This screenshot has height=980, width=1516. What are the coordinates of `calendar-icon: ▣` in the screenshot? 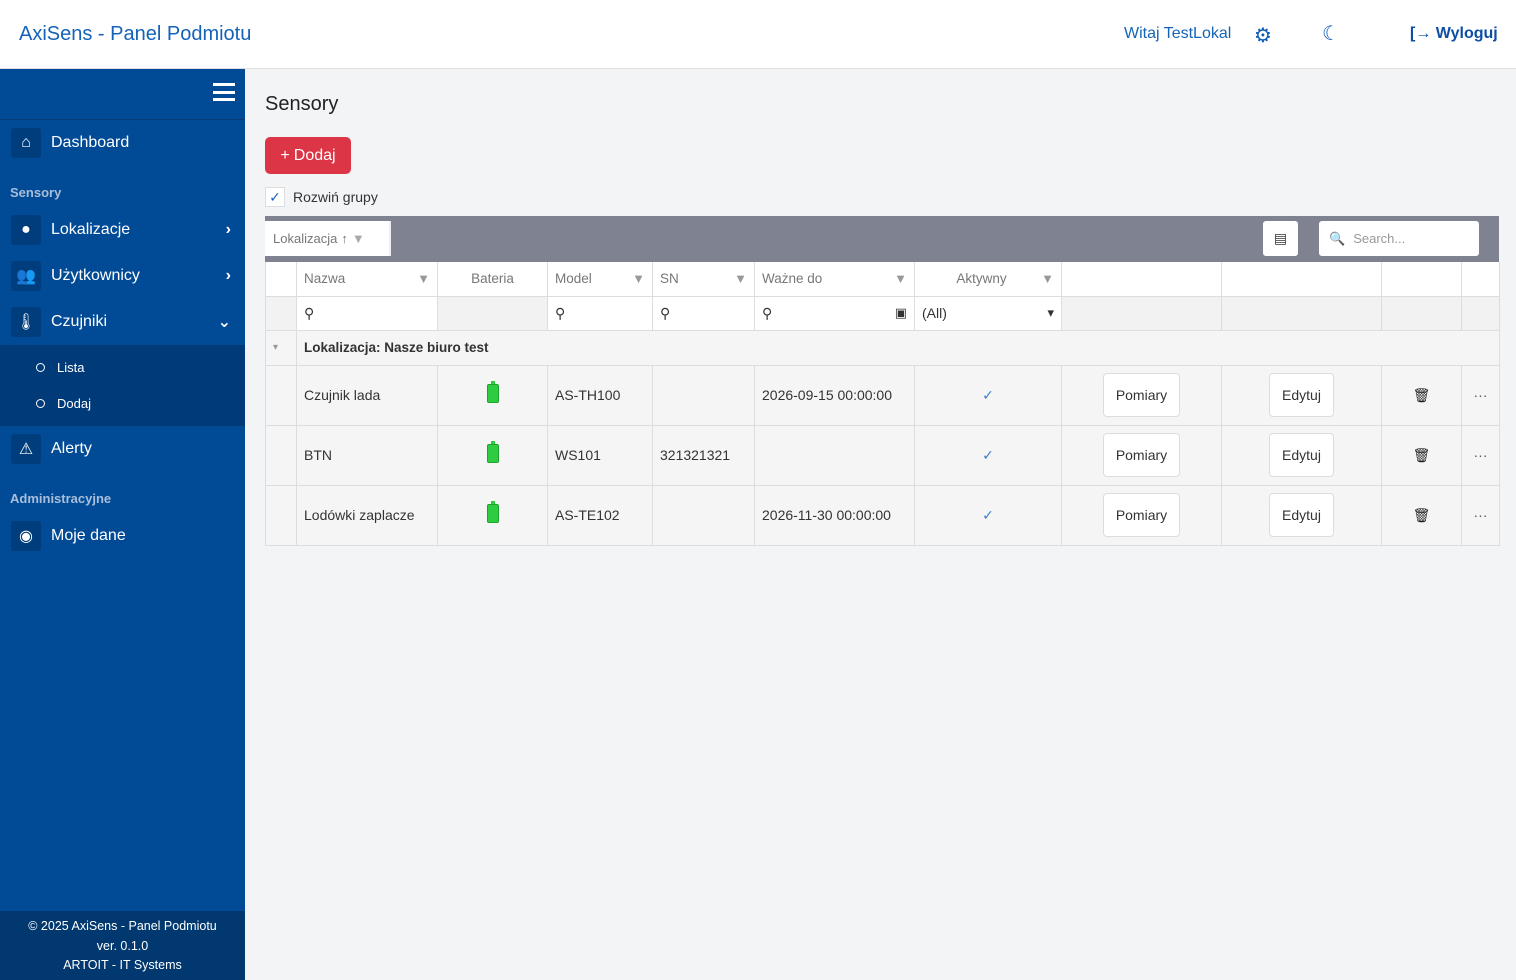 It's located at (900, 312).